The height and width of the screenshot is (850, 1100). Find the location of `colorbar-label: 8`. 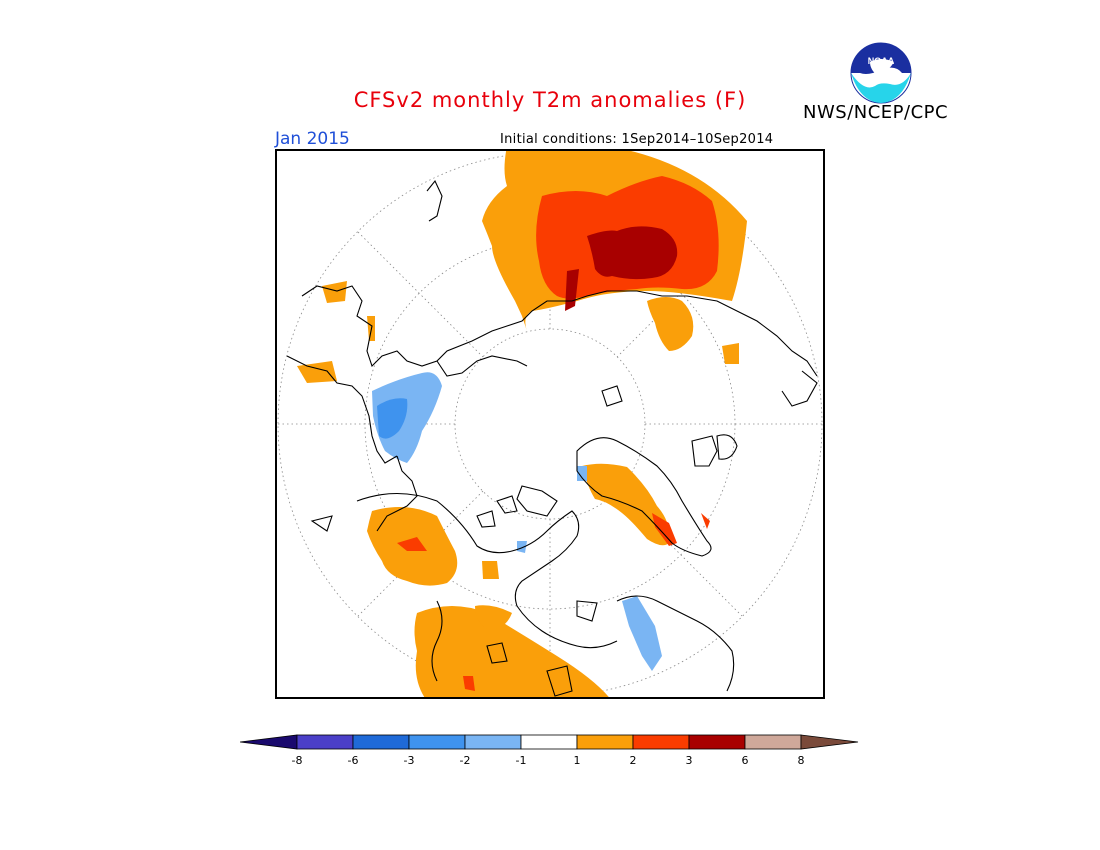

colorbar-label: 8 is located at coordinates (801, 760).